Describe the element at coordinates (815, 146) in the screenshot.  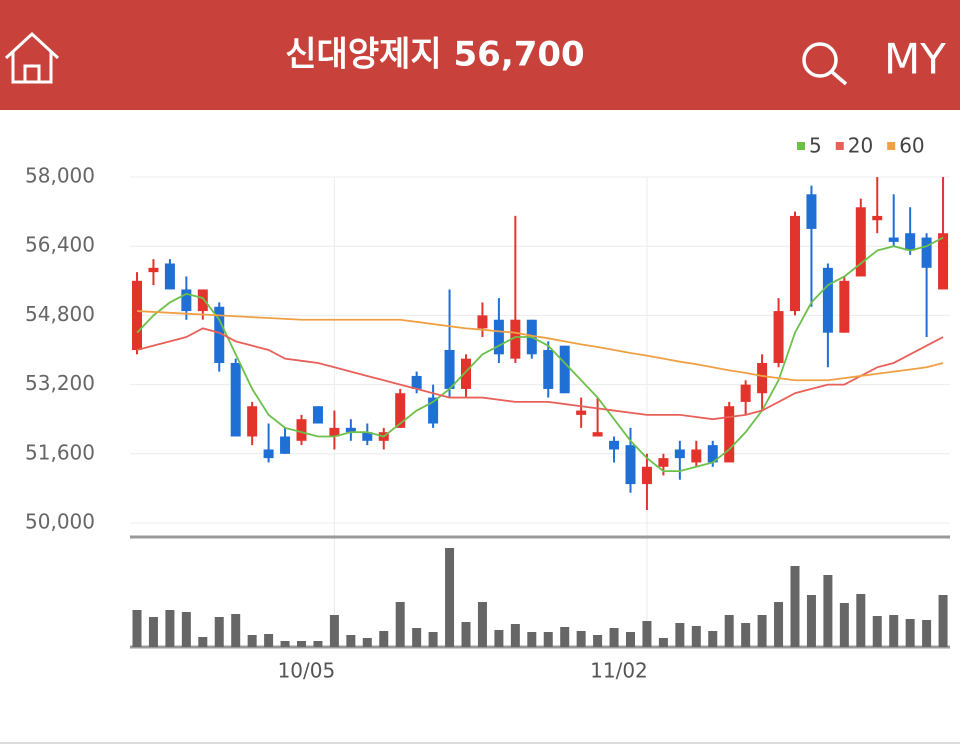
I see `legend-label: 5` at that location.